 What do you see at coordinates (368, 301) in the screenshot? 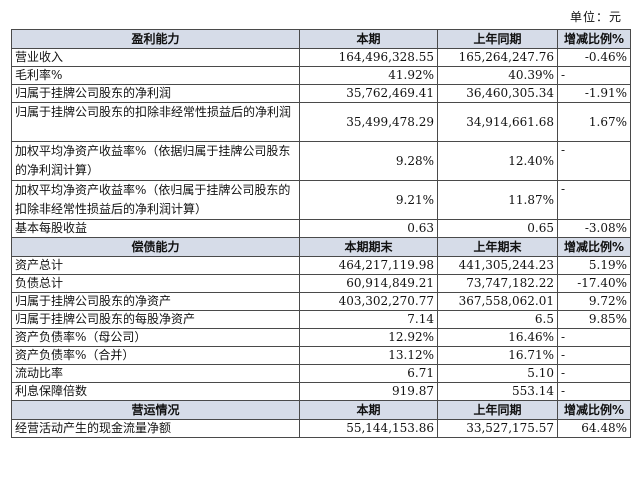
I see `current-value: 403,302,270.77` at bounding box center [368, 301].